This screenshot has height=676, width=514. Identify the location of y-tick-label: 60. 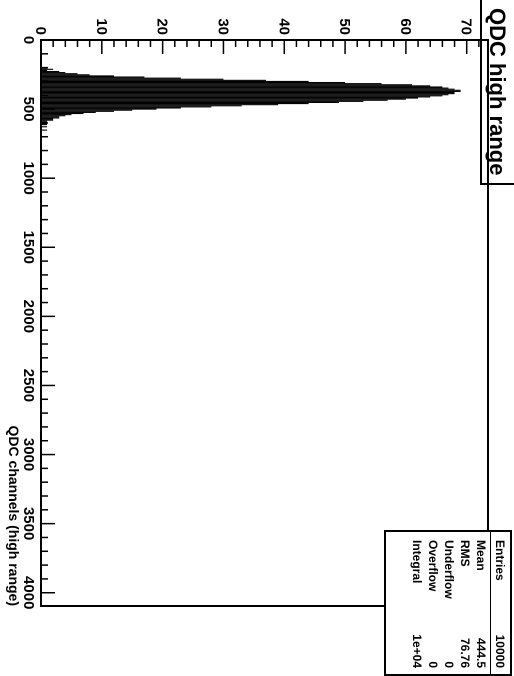
(405, 26).